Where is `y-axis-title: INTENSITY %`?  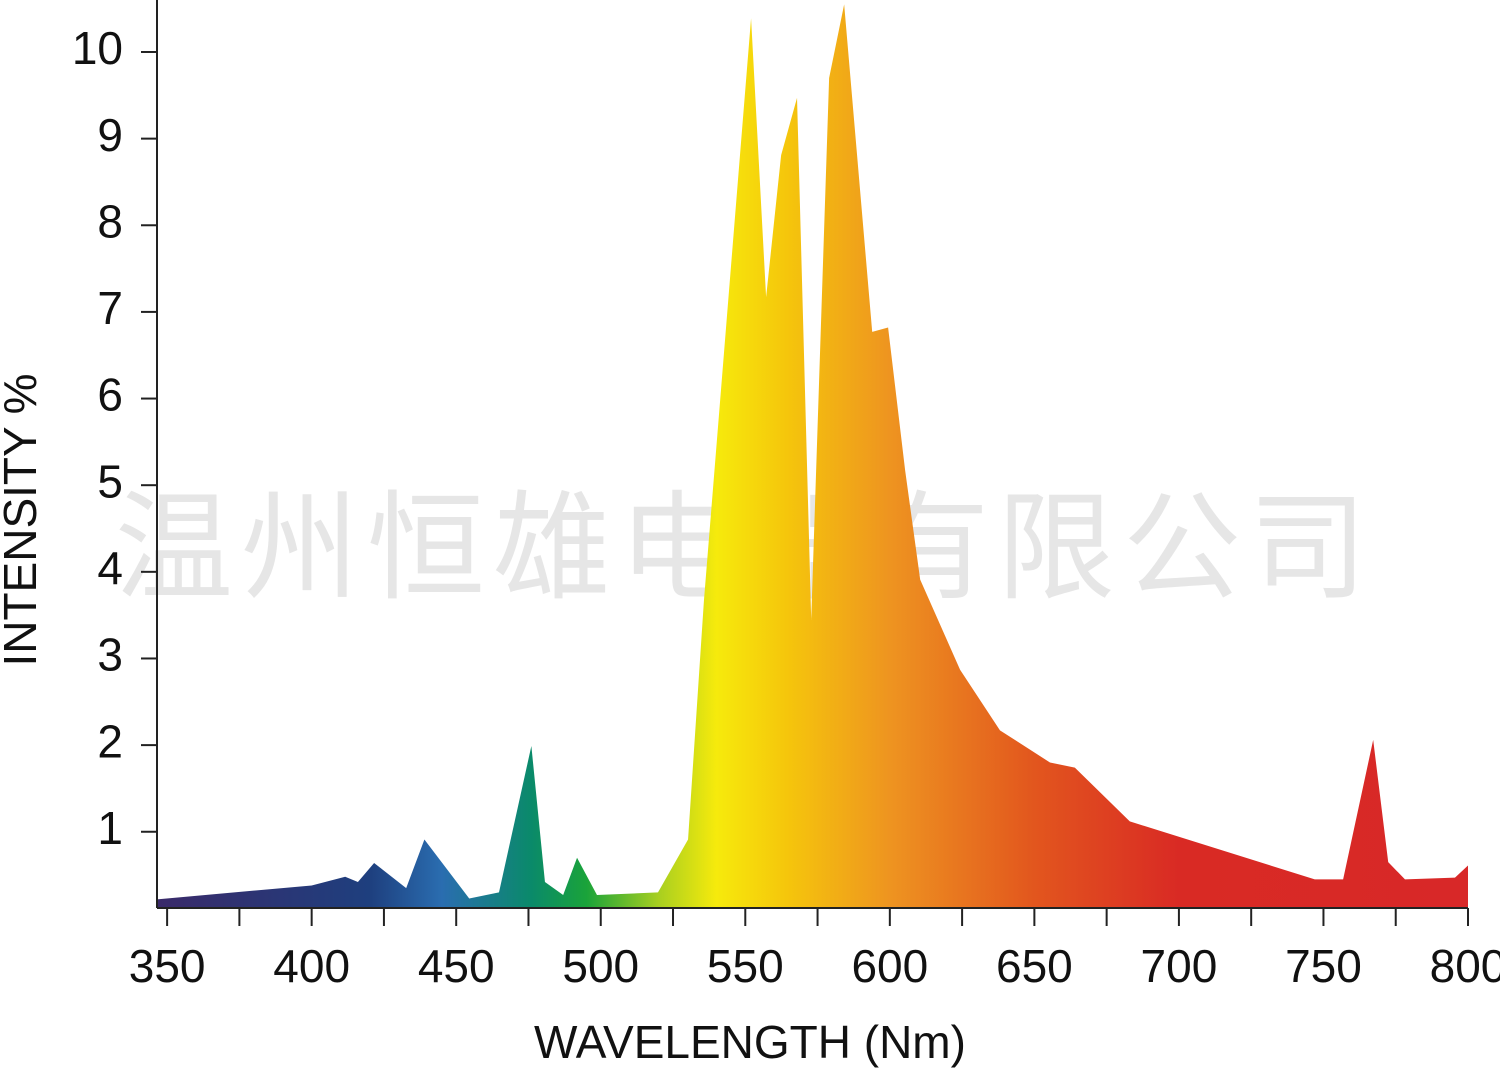
y-axis-title: INTENSITY % is located at coordinates (23, 519).